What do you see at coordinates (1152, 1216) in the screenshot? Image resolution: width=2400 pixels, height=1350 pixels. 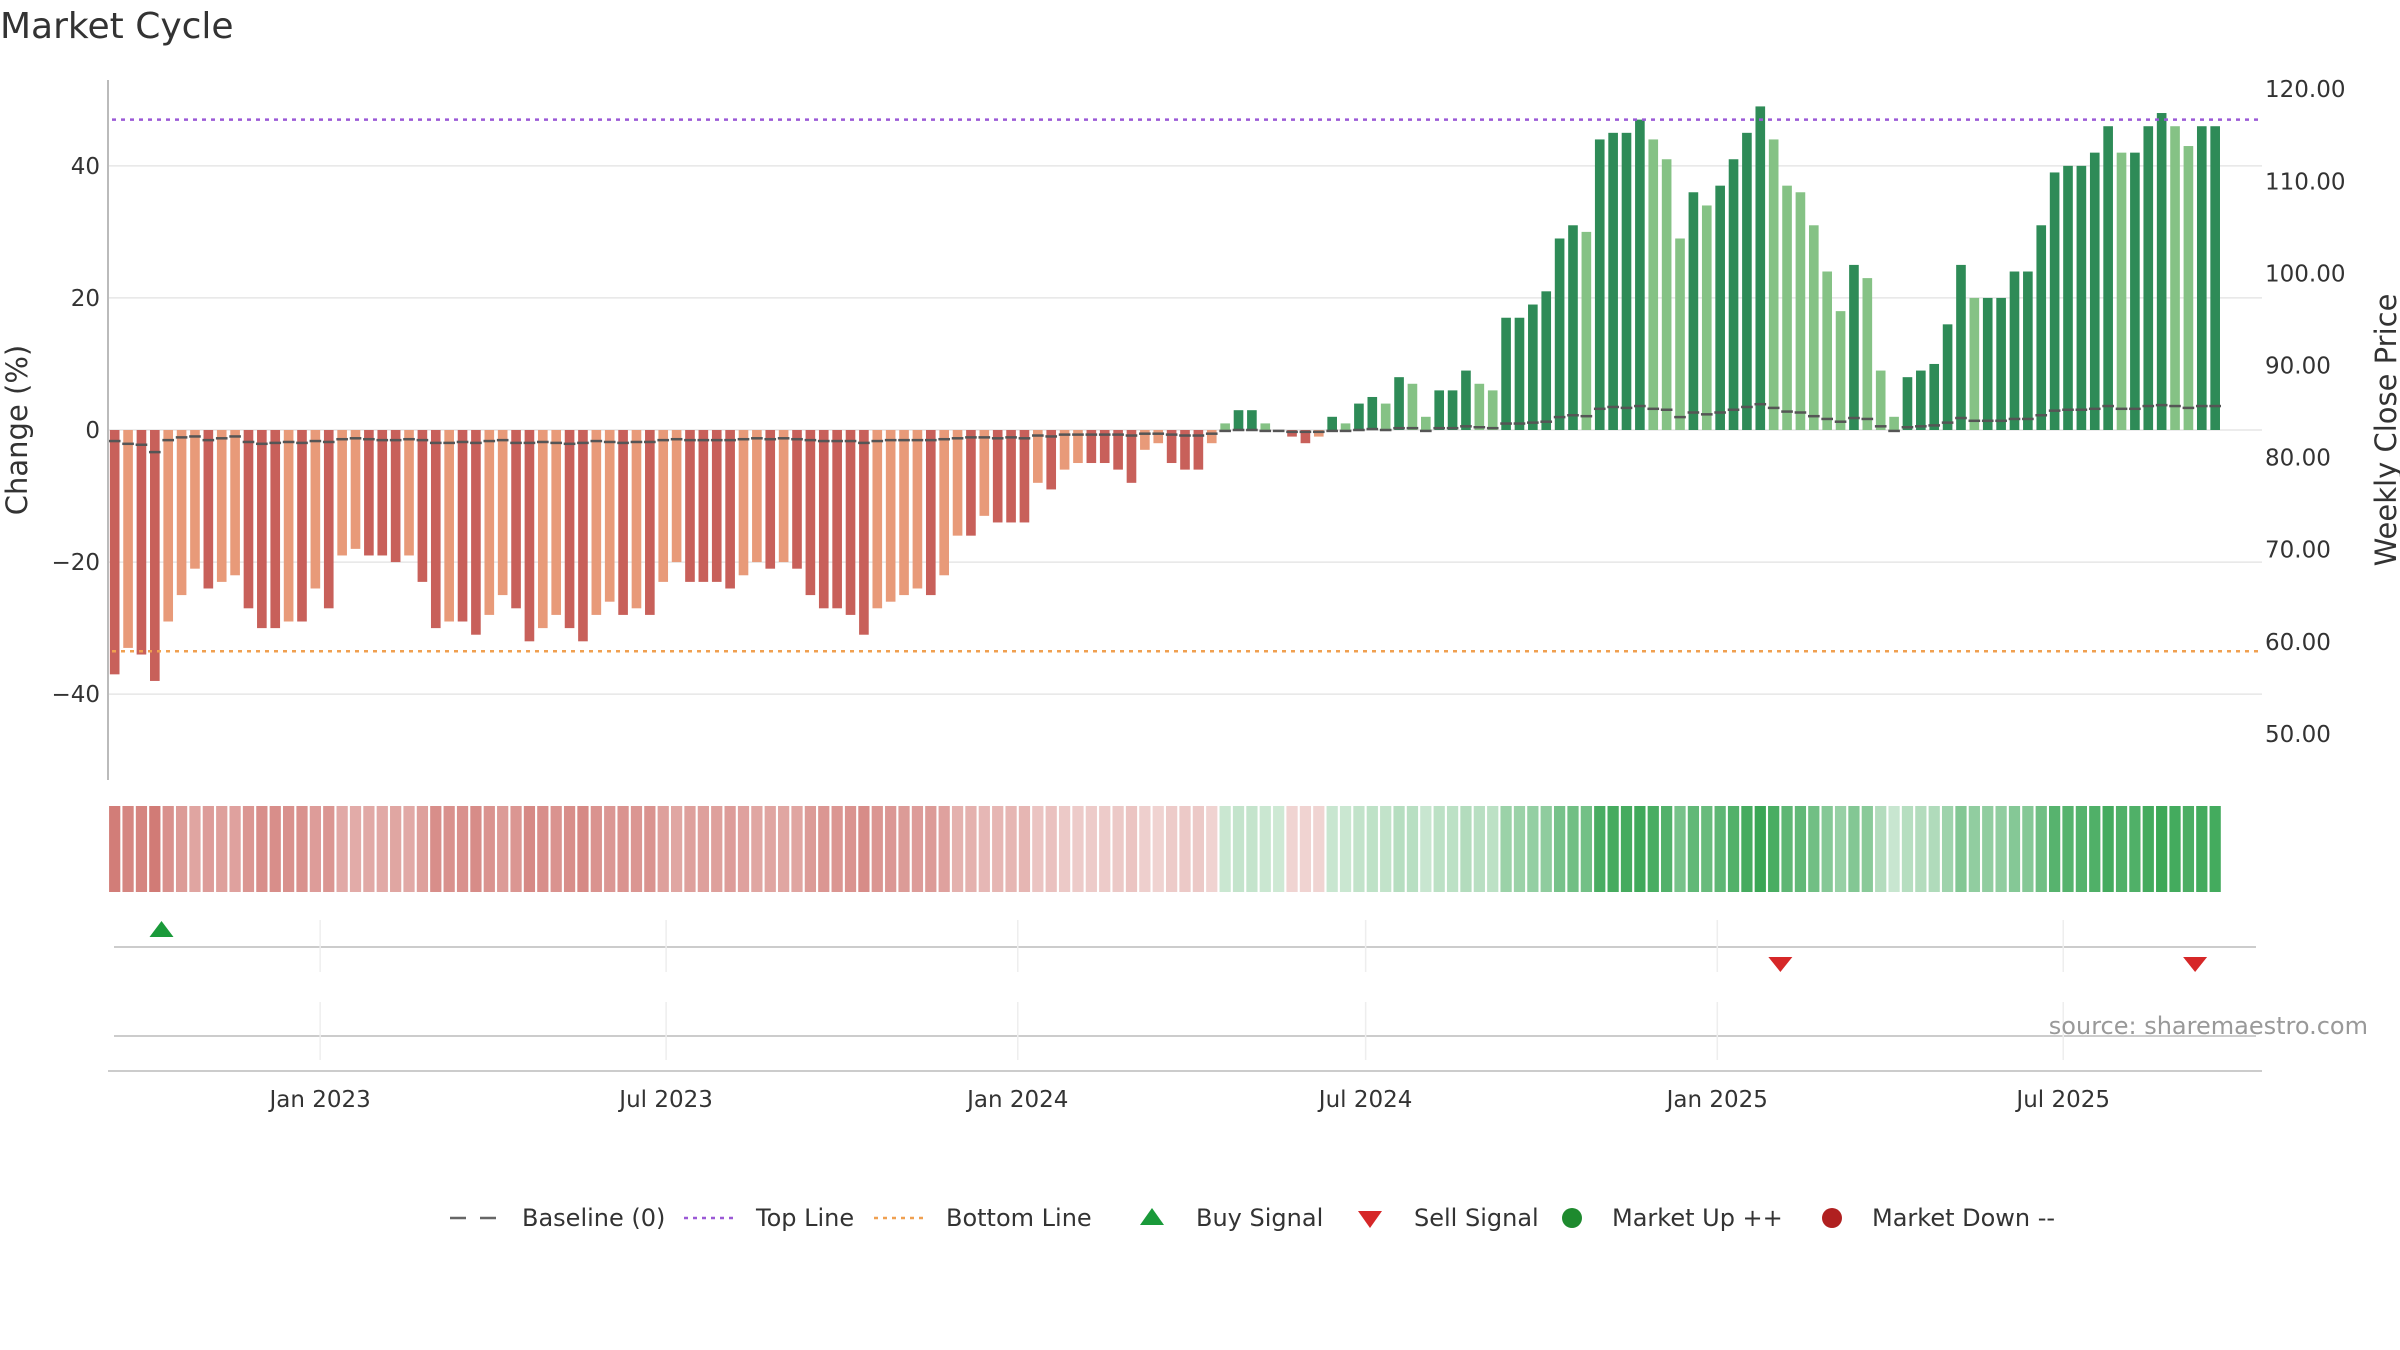 I see `legend-buy-swatch` at bounding box center [1152, 1216].